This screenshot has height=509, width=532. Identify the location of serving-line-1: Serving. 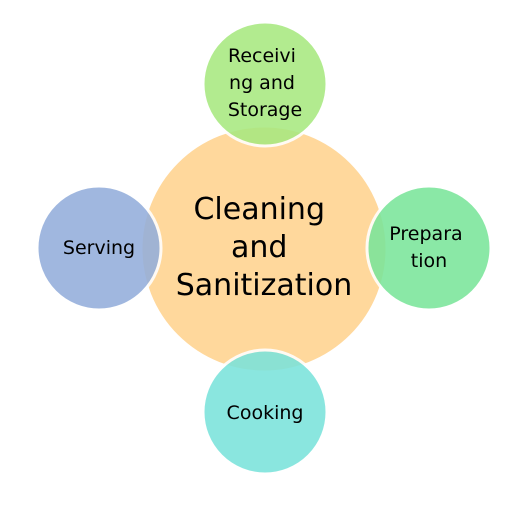
(99, 248).